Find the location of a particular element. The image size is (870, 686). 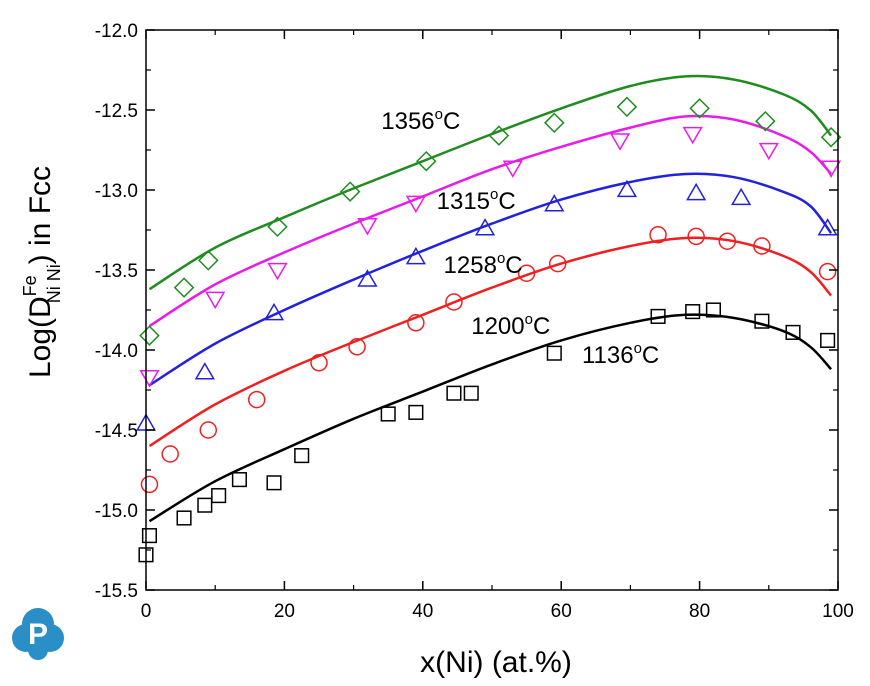

temperature-label-1136: 1136oC is located at coordinates (620, 354).